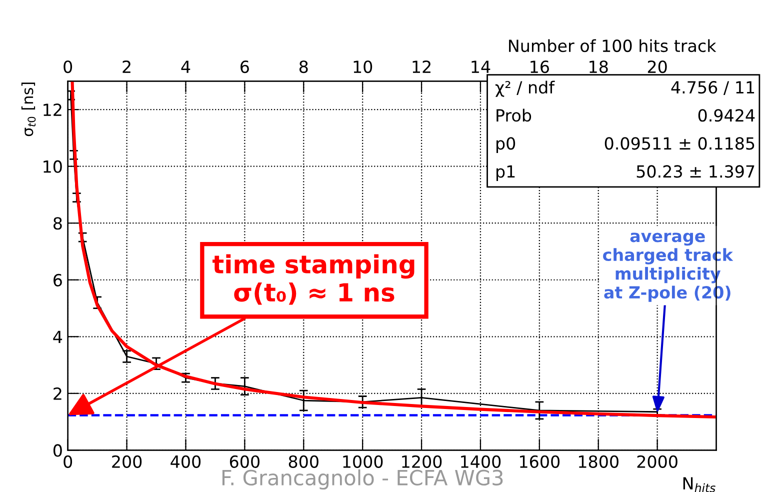 The height and width of the screenshot is (492, 771). What do you see at coordinates (695, 171) in the screenshot?
I see `annotation: 50.23 ± 1.397` at bounding box center [695, 171].